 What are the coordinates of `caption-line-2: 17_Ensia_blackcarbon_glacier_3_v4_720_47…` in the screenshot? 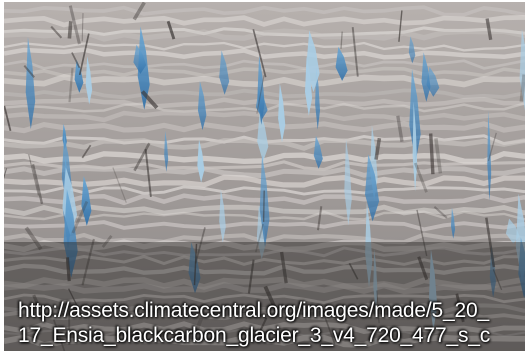 It's located at (254, 335).